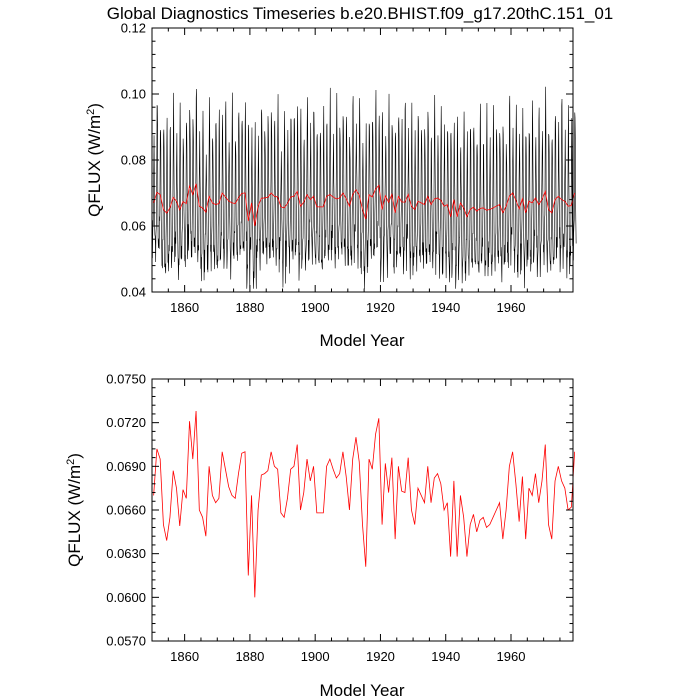  I want to click on bottom-x-tick-label: 1960, so click(511, 656).